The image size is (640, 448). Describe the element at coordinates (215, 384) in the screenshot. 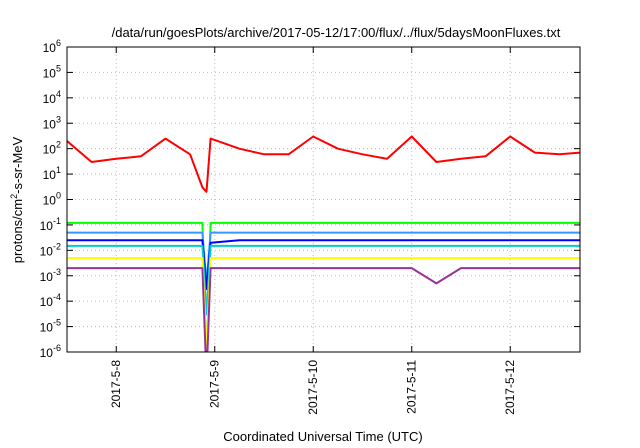

I see `x-tick-label: 2017-5-9` at that location.